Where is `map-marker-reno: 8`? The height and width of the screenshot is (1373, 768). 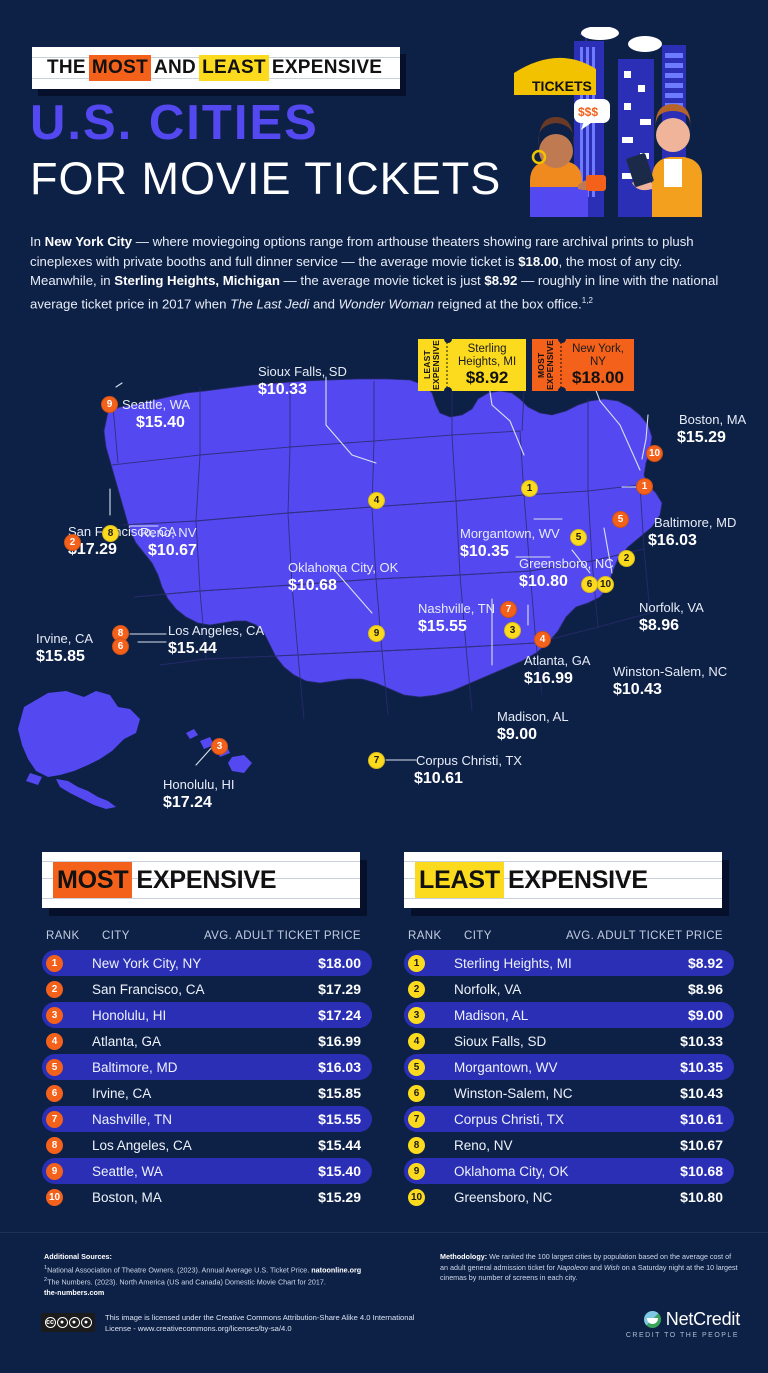 map-marker-reno: 8 is located at coordinates (110, 533).